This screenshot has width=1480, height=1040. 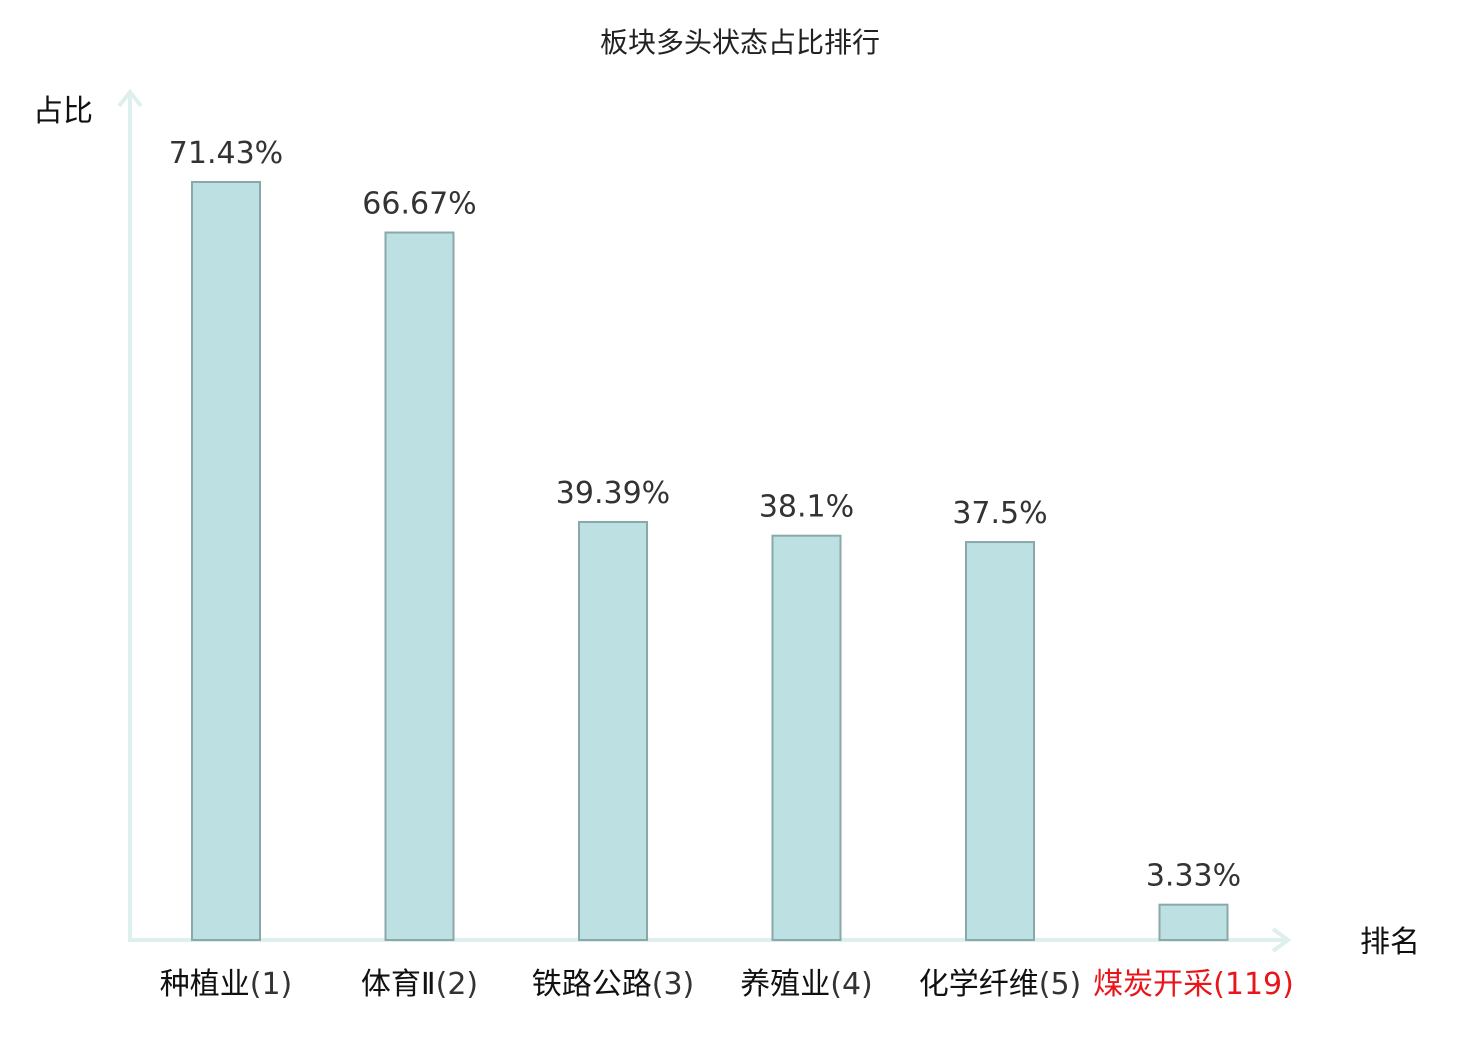 I want to click on category-label: 铁路公路(3), so click(x=613, y=984).